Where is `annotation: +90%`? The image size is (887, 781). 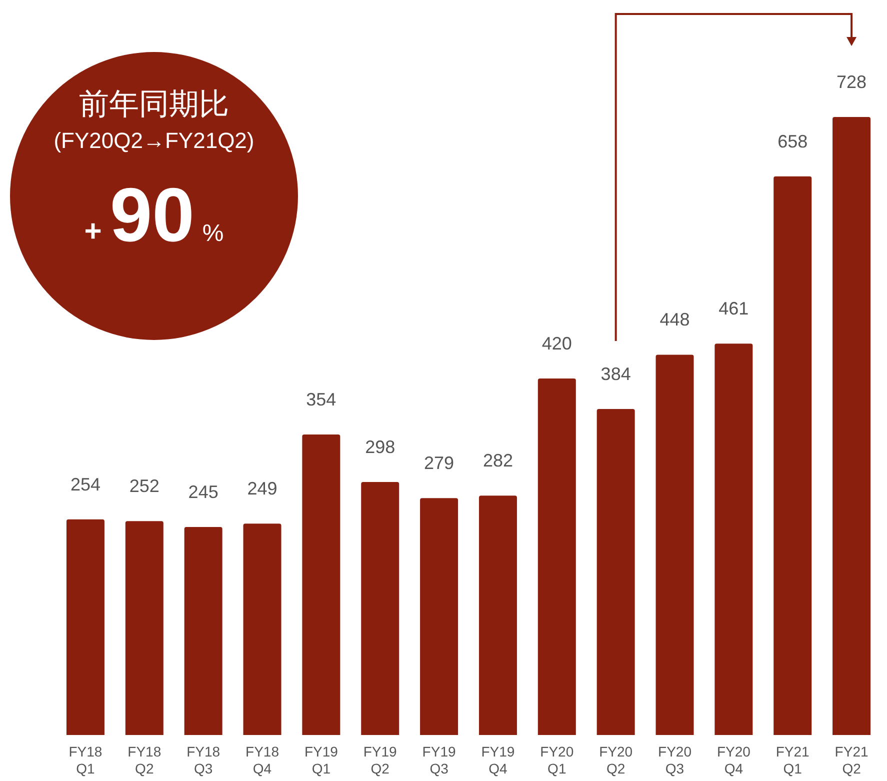 annotation: +90% is located at coordinates (154, 215).